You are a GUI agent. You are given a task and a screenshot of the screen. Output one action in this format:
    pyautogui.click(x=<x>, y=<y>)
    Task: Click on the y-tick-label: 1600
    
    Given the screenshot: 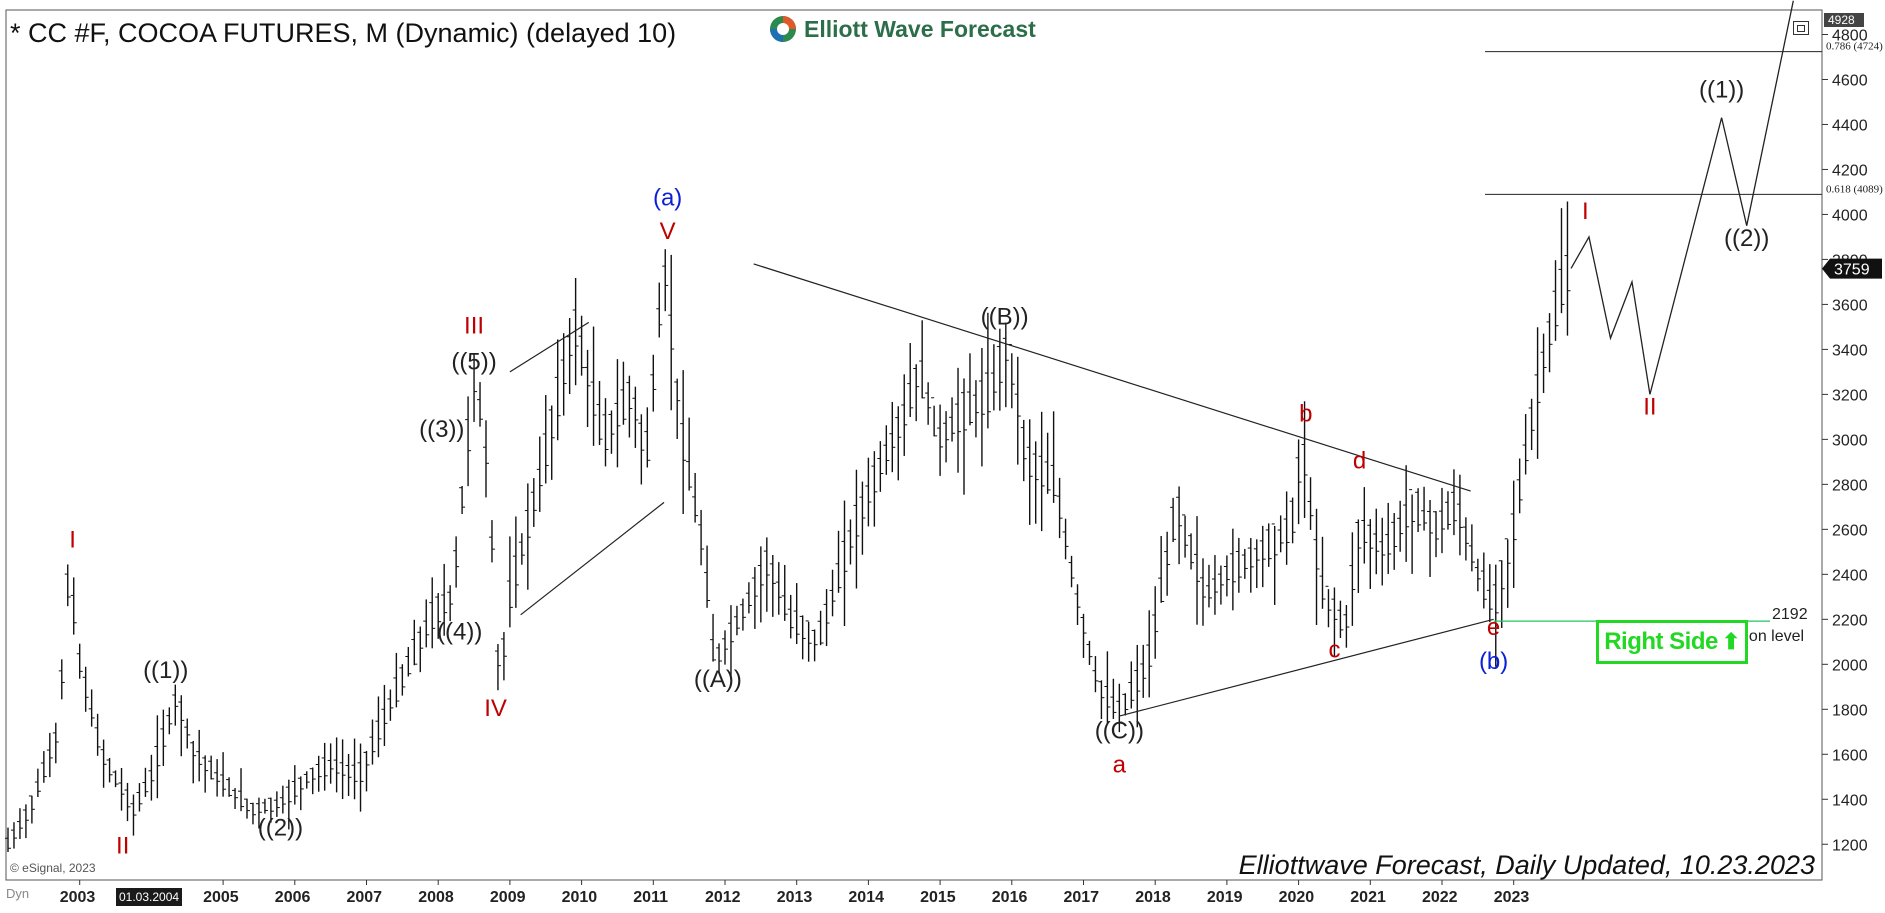 What is the action you would take?
    pyautogui.click(x=1850, y=755)
    